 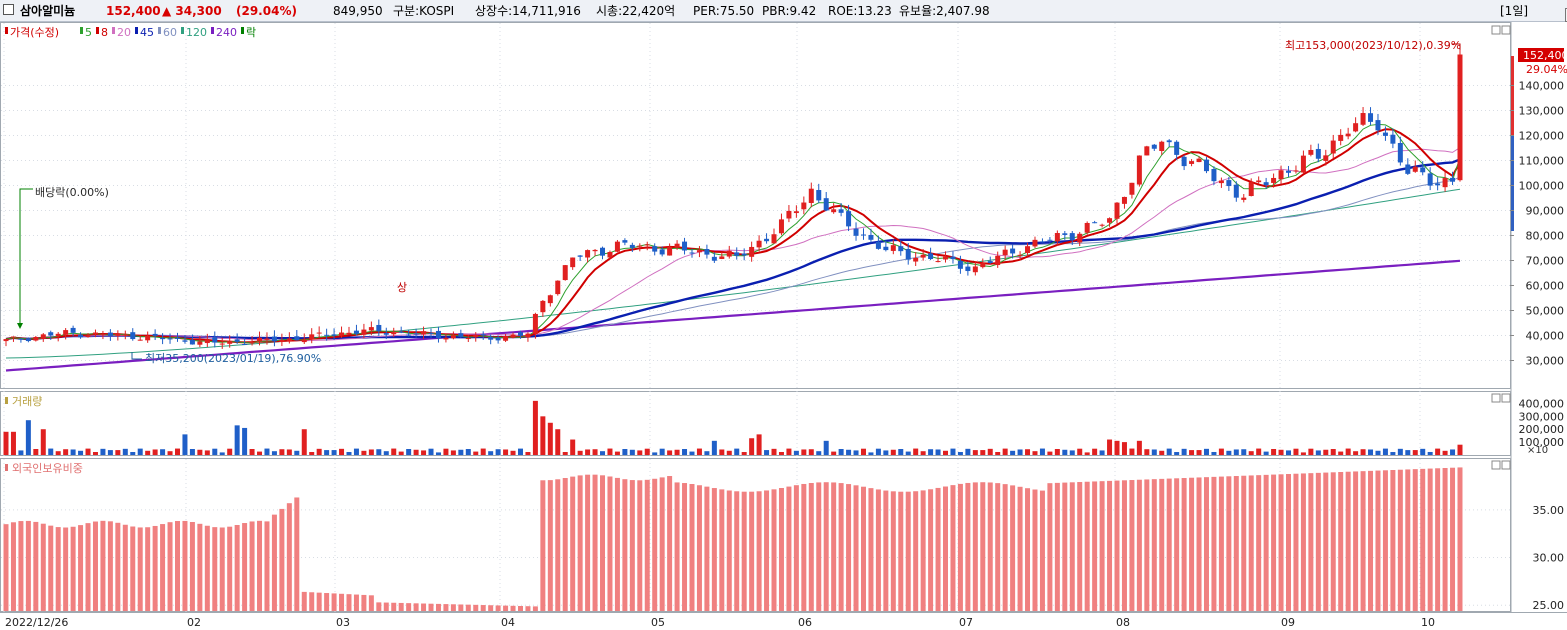 I want to click on volume-restore-icon, so click(x=1496, y=398).